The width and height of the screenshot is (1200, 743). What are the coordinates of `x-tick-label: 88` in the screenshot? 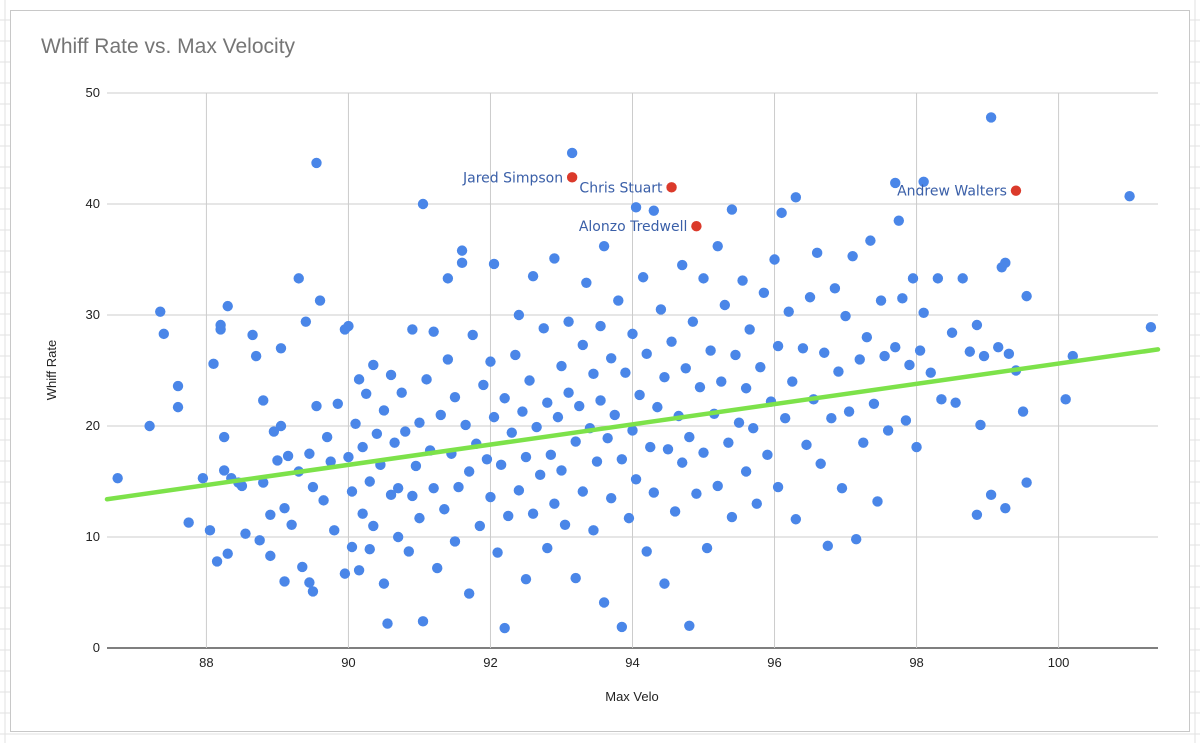 It's located at (206, 662).